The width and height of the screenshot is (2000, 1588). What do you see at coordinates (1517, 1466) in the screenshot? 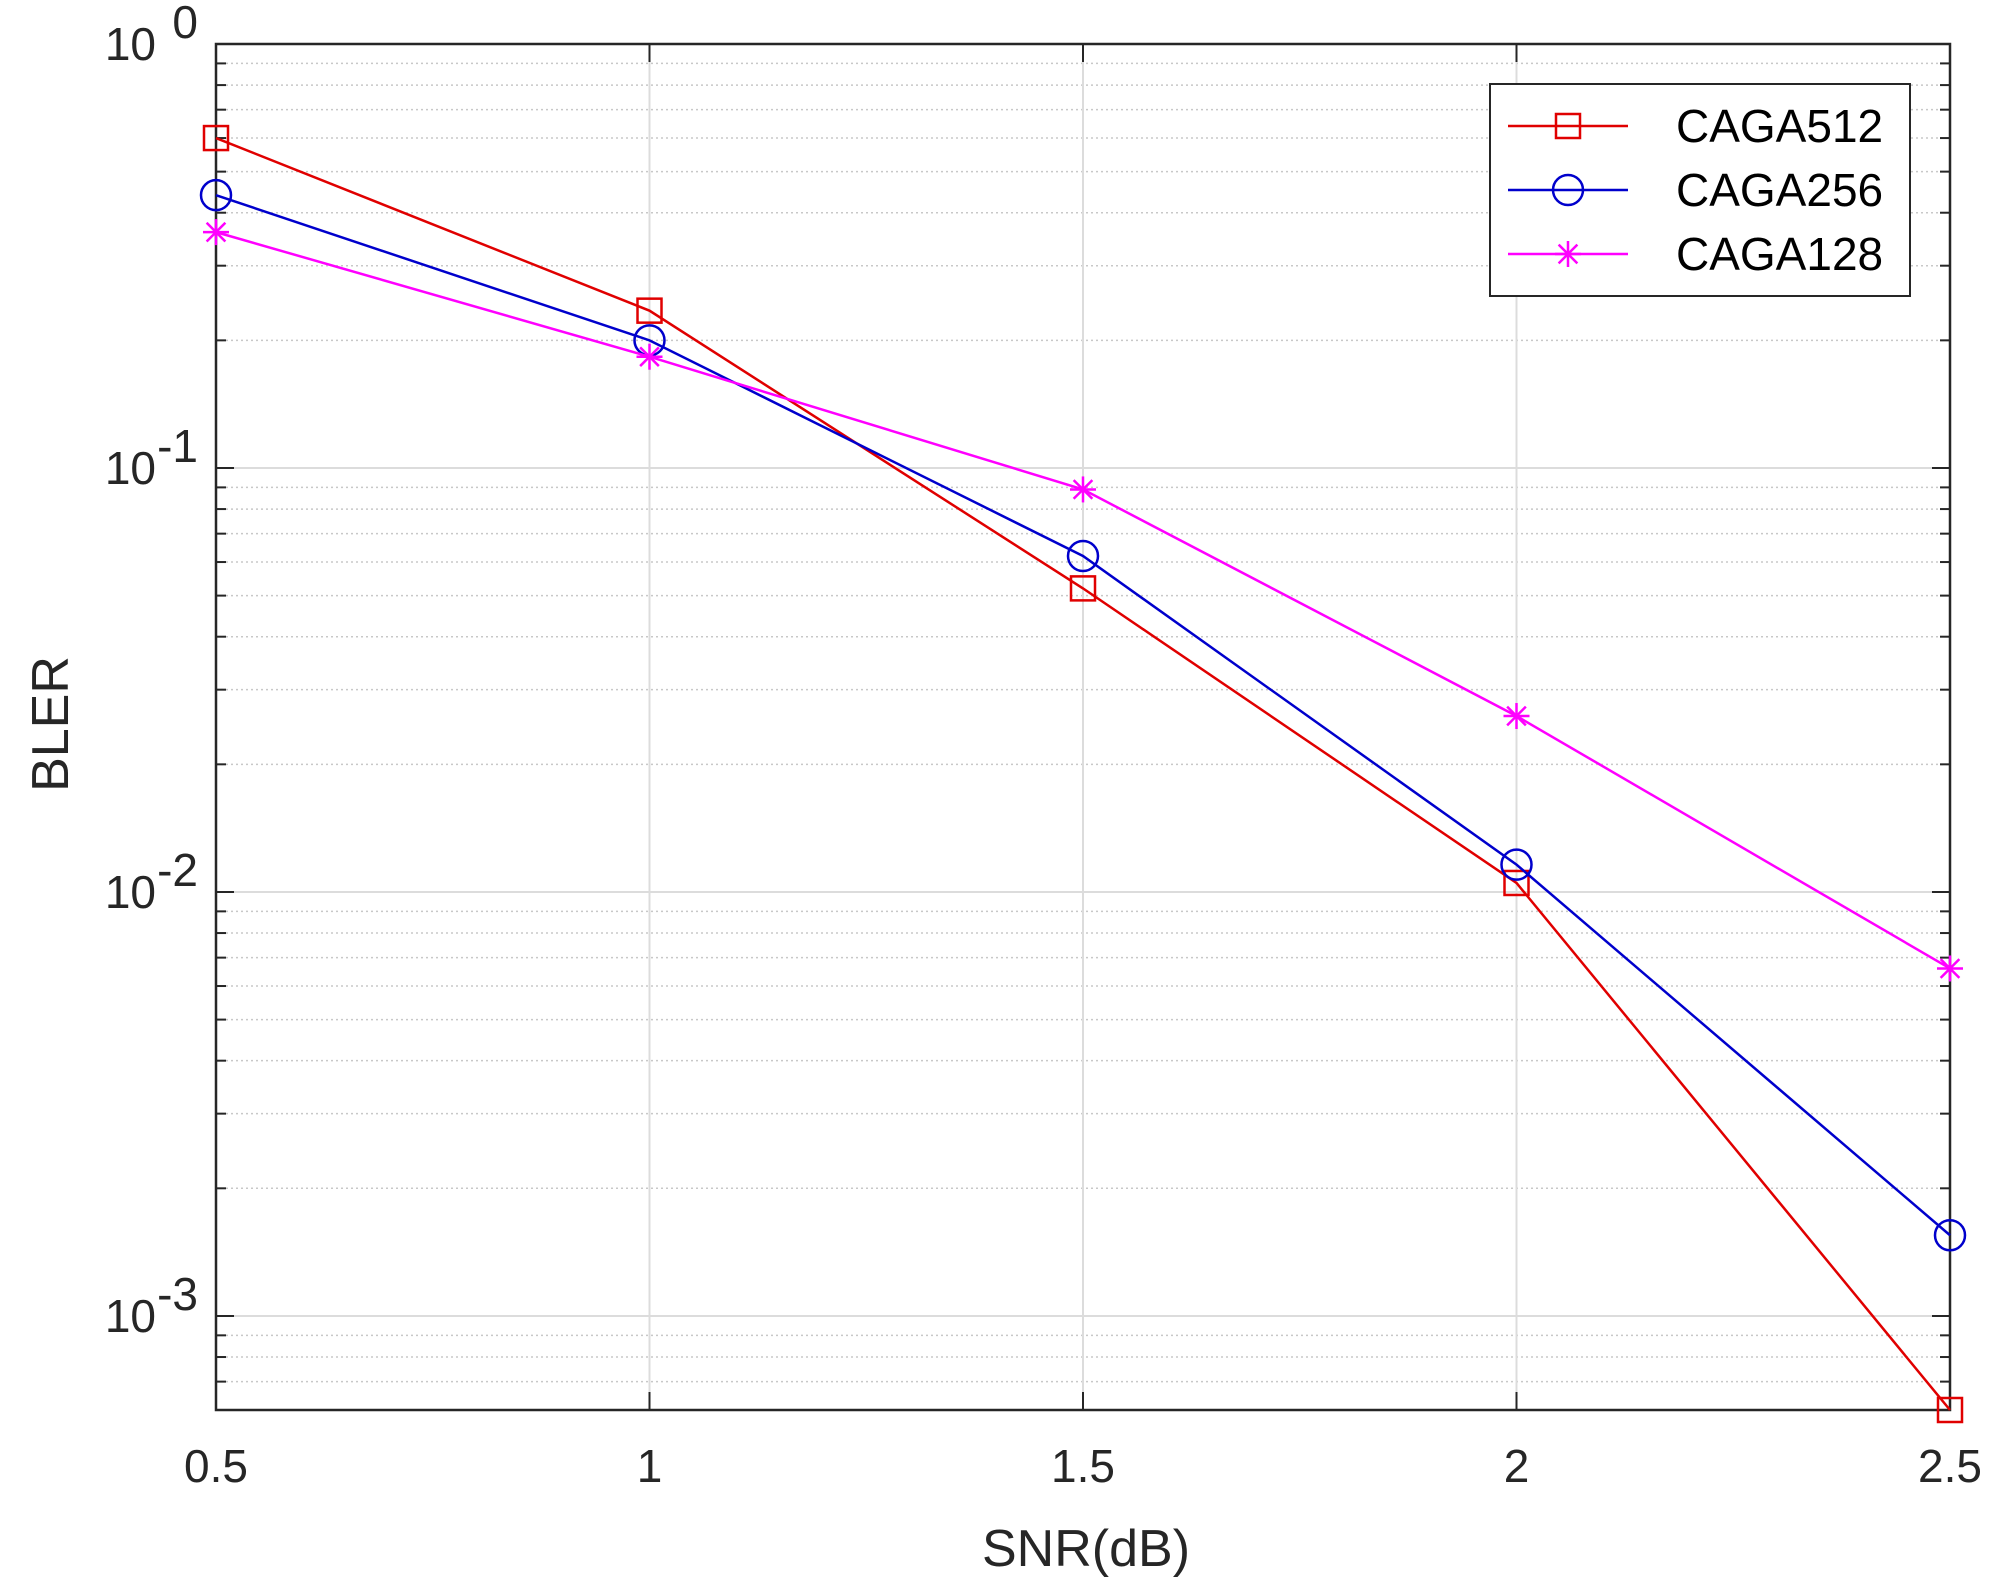
I see `x-tick-label: 2` at bounding box center [1517, 1466].